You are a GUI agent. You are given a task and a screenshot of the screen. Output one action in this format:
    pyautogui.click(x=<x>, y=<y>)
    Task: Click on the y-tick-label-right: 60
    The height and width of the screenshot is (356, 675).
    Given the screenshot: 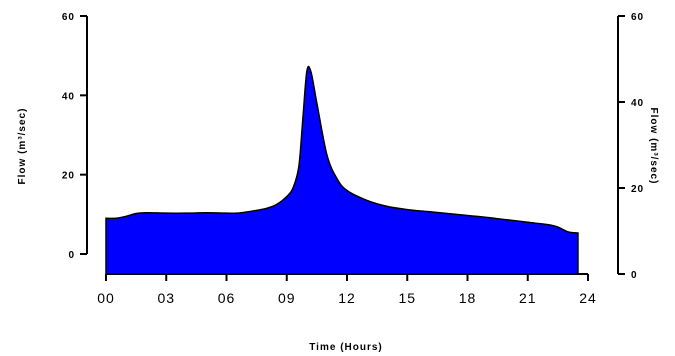 What is the action you would take?
    pyautogui.click(x=637, y=17)
    